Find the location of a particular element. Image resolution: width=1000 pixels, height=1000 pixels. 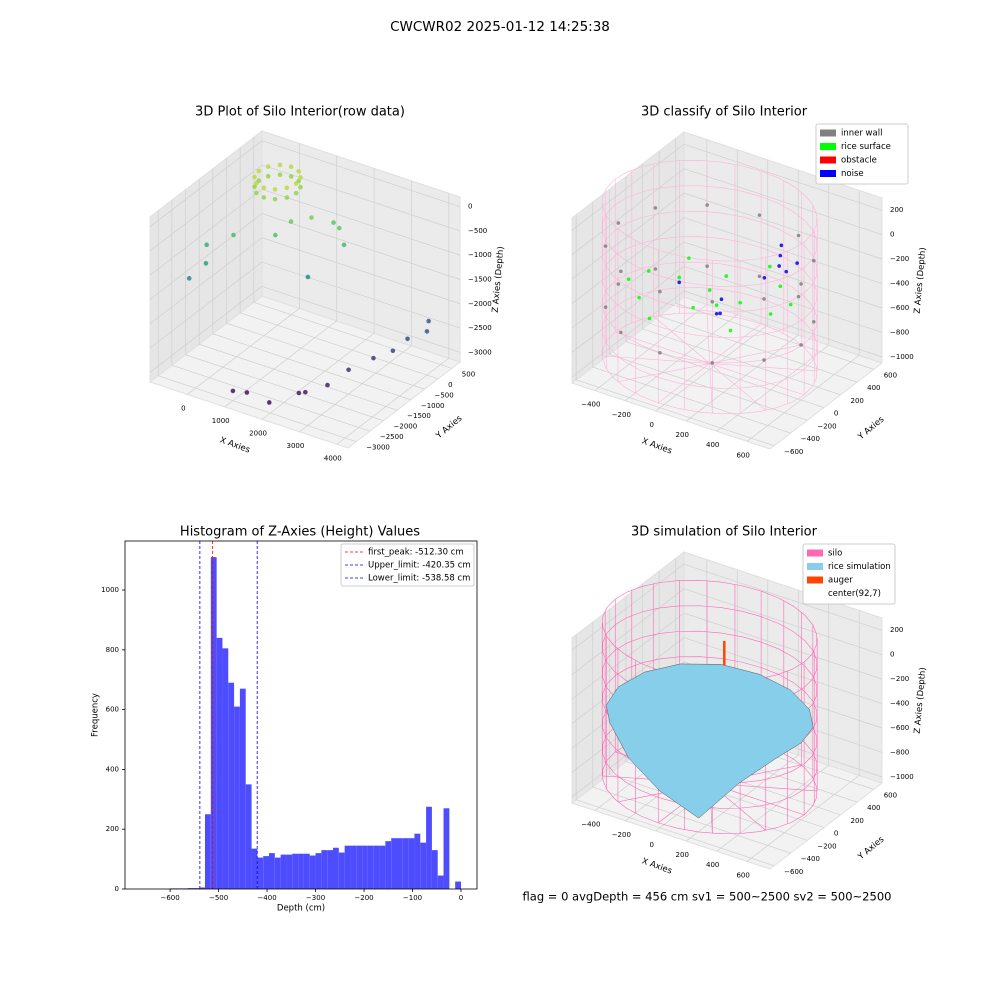

z-tick-label: −3000 is located at coordinates (480, 352).